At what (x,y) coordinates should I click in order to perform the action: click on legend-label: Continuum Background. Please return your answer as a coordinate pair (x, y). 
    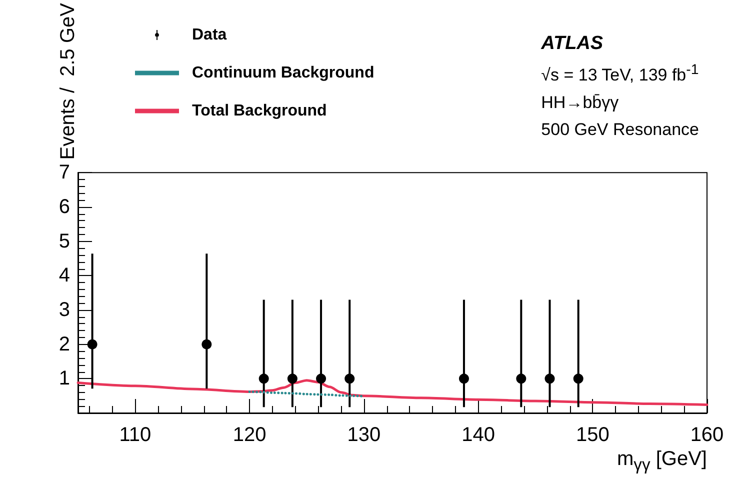
    Looking at the image, I should click on (283, 73).